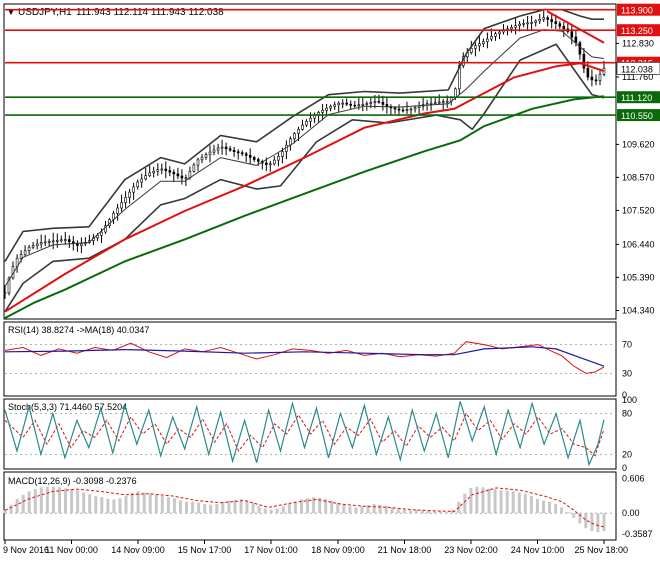  I want to click on rsi-group: 70 30 0, so click(318, 370).